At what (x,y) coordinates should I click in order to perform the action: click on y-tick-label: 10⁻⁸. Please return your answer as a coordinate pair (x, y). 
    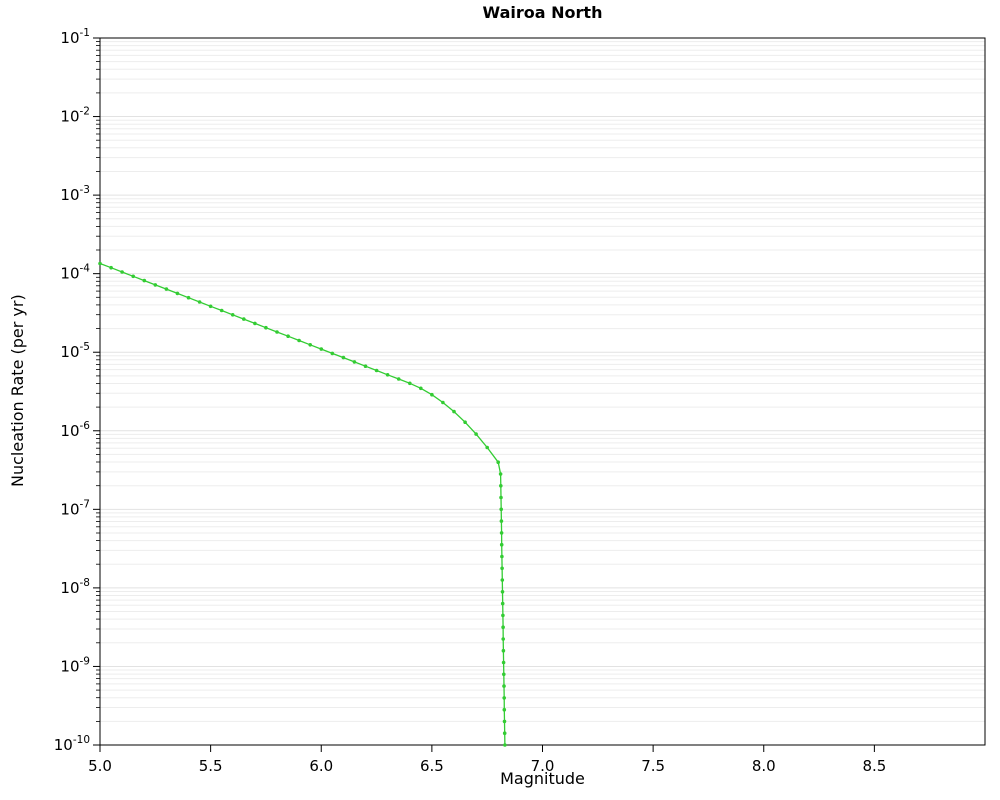
    Looking at the image, I should click on (75, 587).